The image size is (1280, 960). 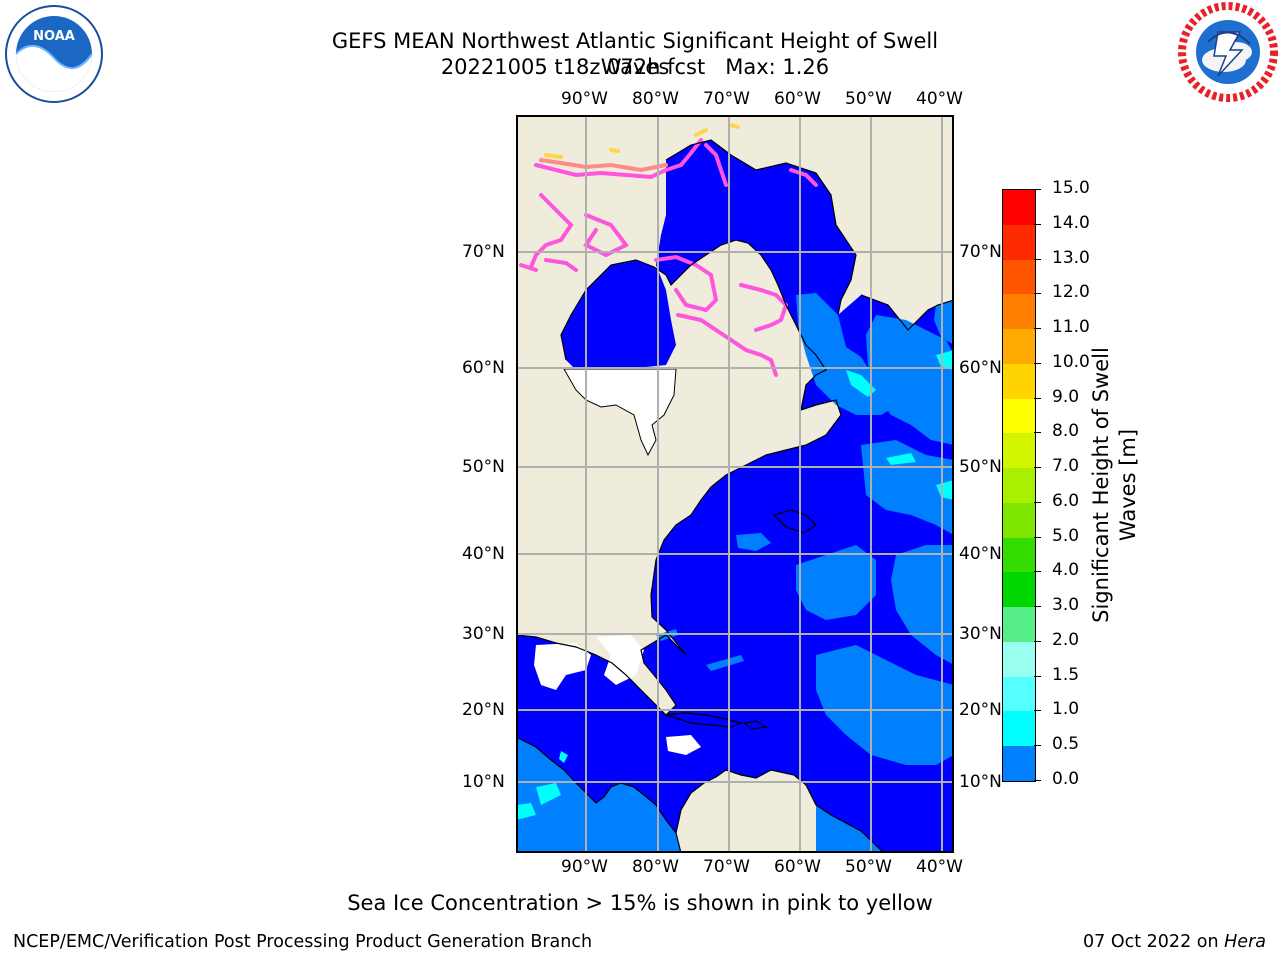 What do you see at coordinates (1066, 779) in the screenshot?
I see `colorbar-tick-label: 0.0` at bounding box center [1066, 779].